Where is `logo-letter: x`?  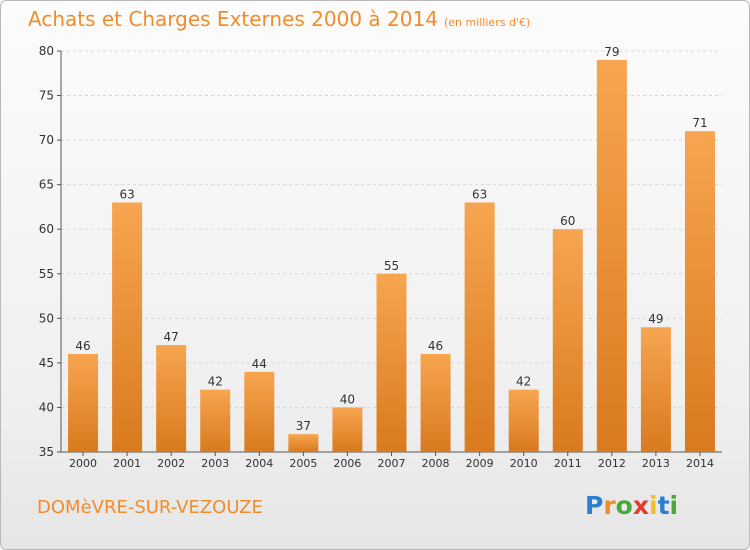
logo-letter: x is located at coordinates (640, 505).